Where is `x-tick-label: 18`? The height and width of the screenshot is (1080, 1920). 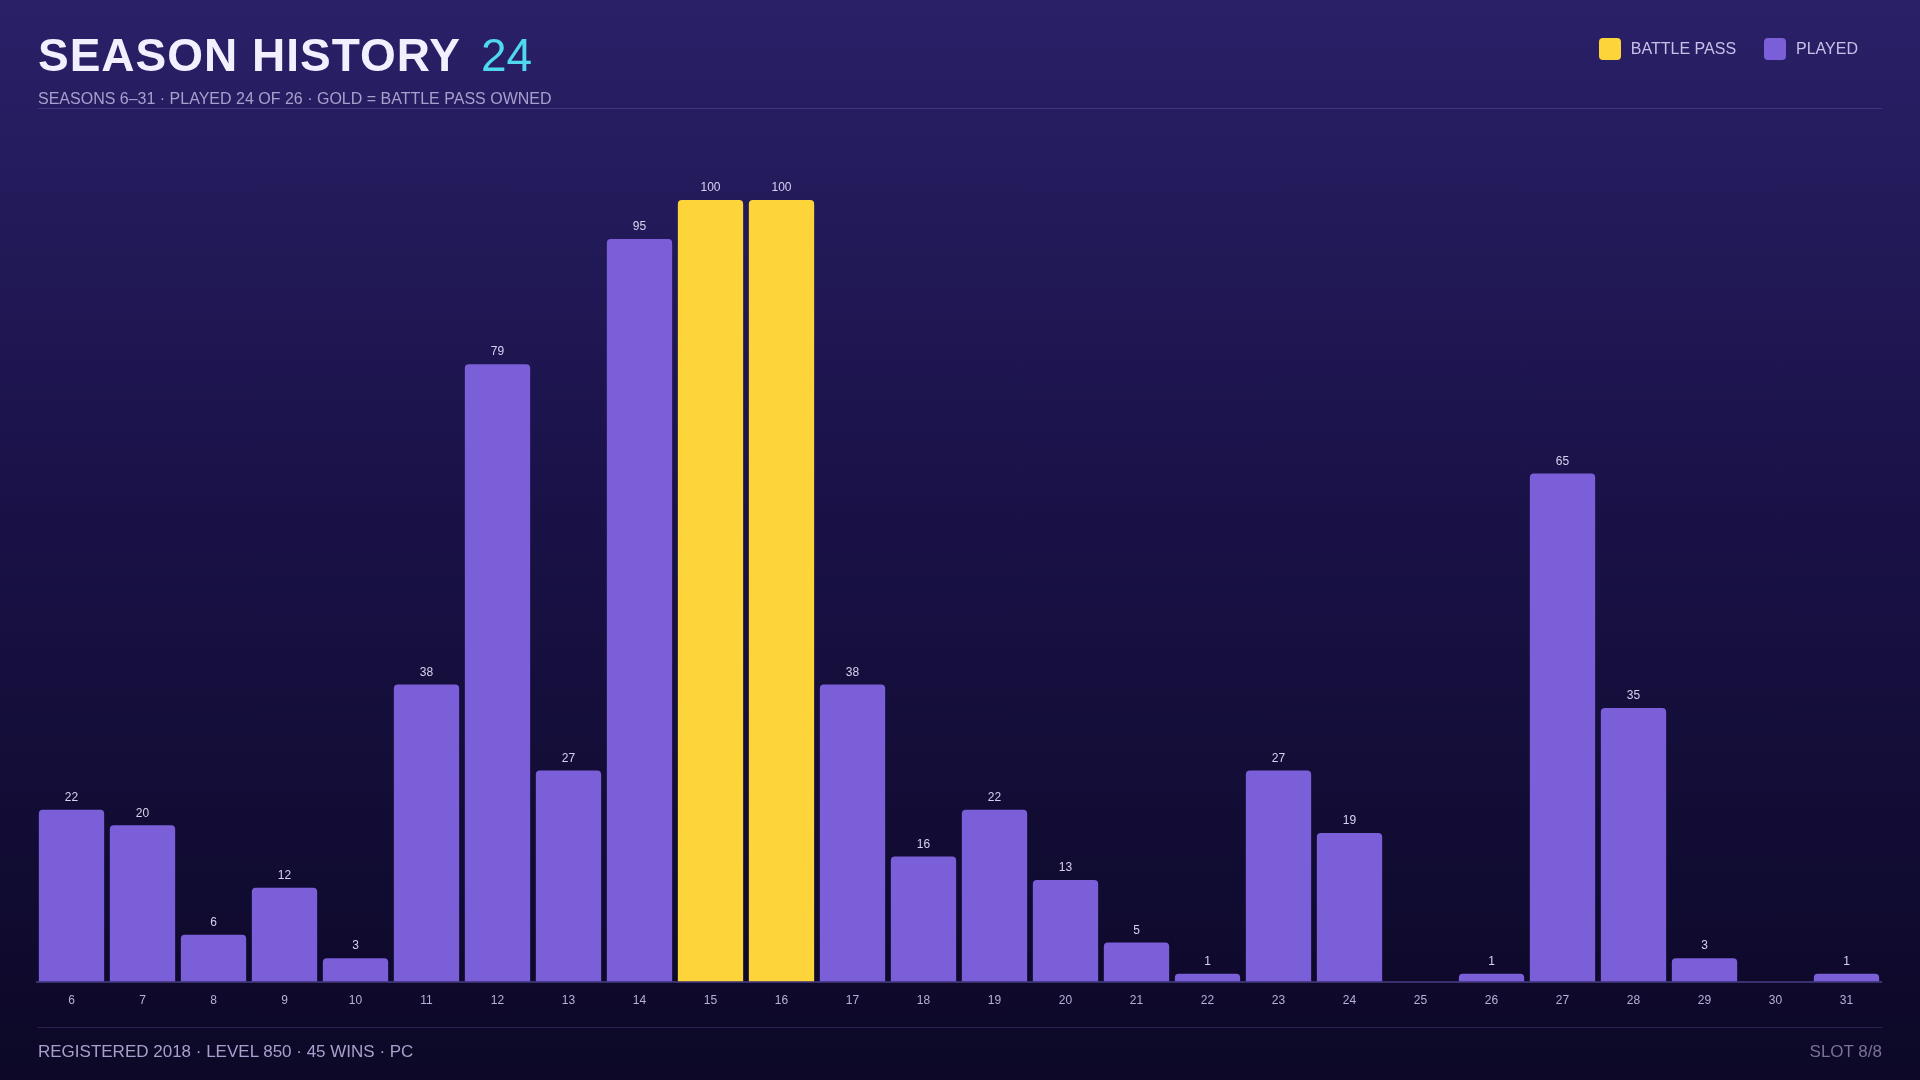
x-tick-label: 18 is located at coordinates (923, 1000).